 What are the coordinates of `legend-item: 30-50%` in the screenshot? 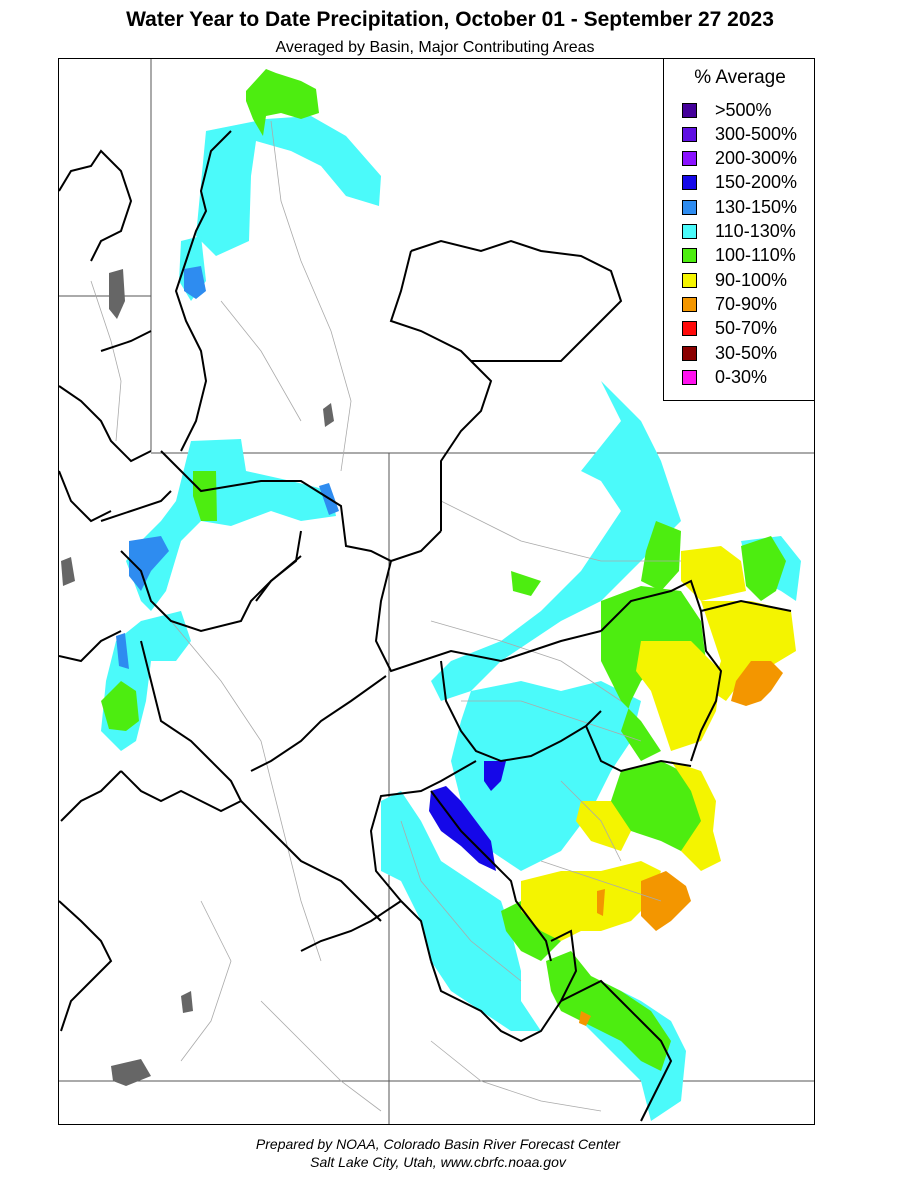 It's located at (729, 353).